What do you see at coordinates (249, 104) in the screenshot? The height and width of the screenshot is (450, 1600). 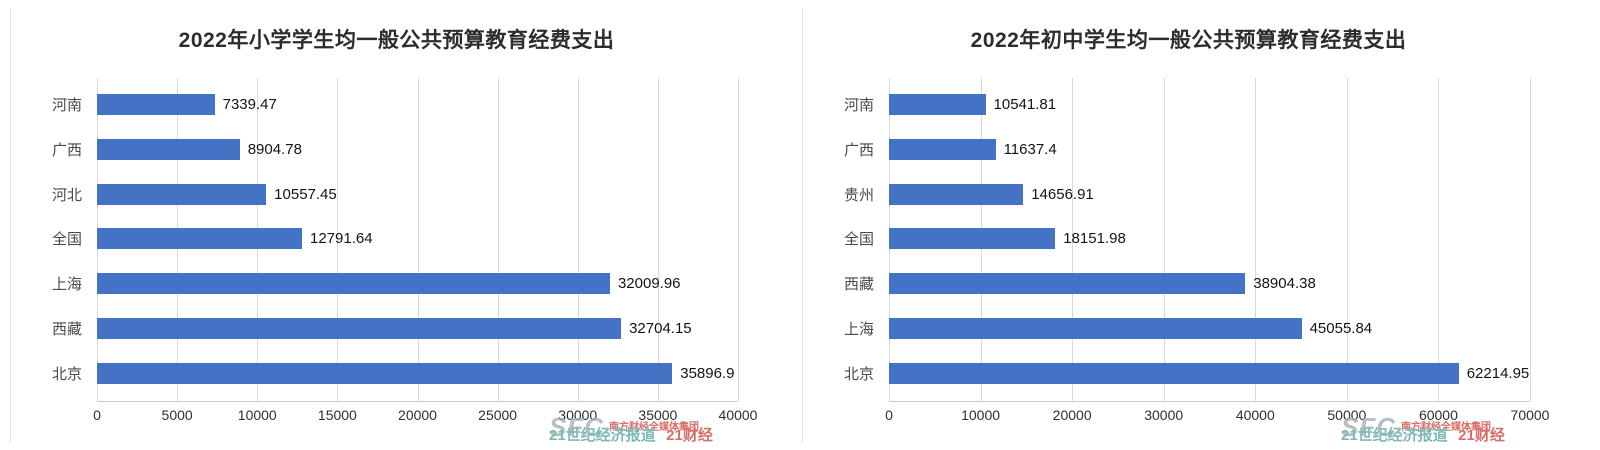 I see `bar-value-label: 7339.47` at bounding box center [249, 104].